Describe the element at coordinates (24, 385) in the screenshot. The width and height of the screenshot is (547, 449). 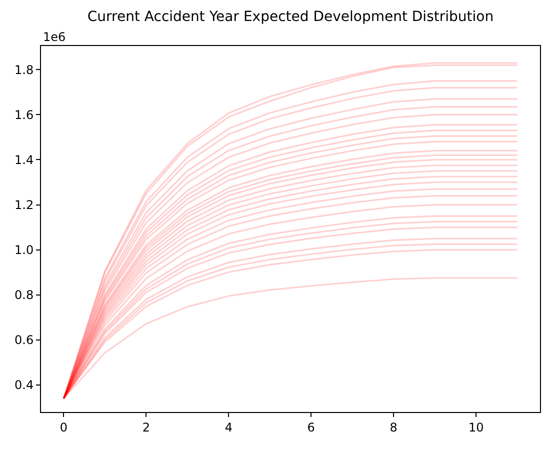
I see `y-tick-label: 0.4` at that location.